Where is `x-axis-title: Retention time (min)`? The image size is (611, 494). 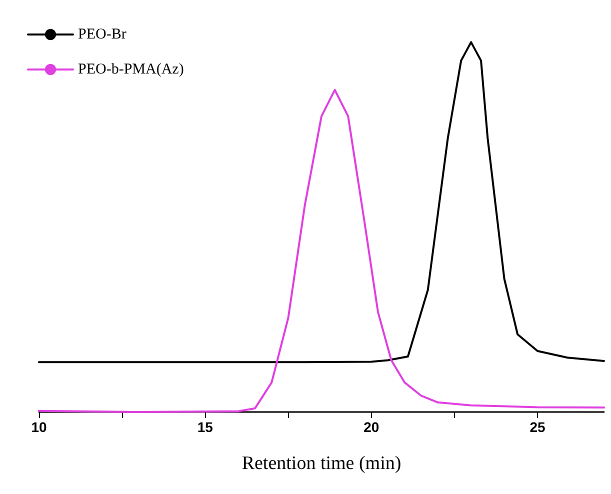
x-axis-title: Retention time (min) is located at coordinates (322, 463).